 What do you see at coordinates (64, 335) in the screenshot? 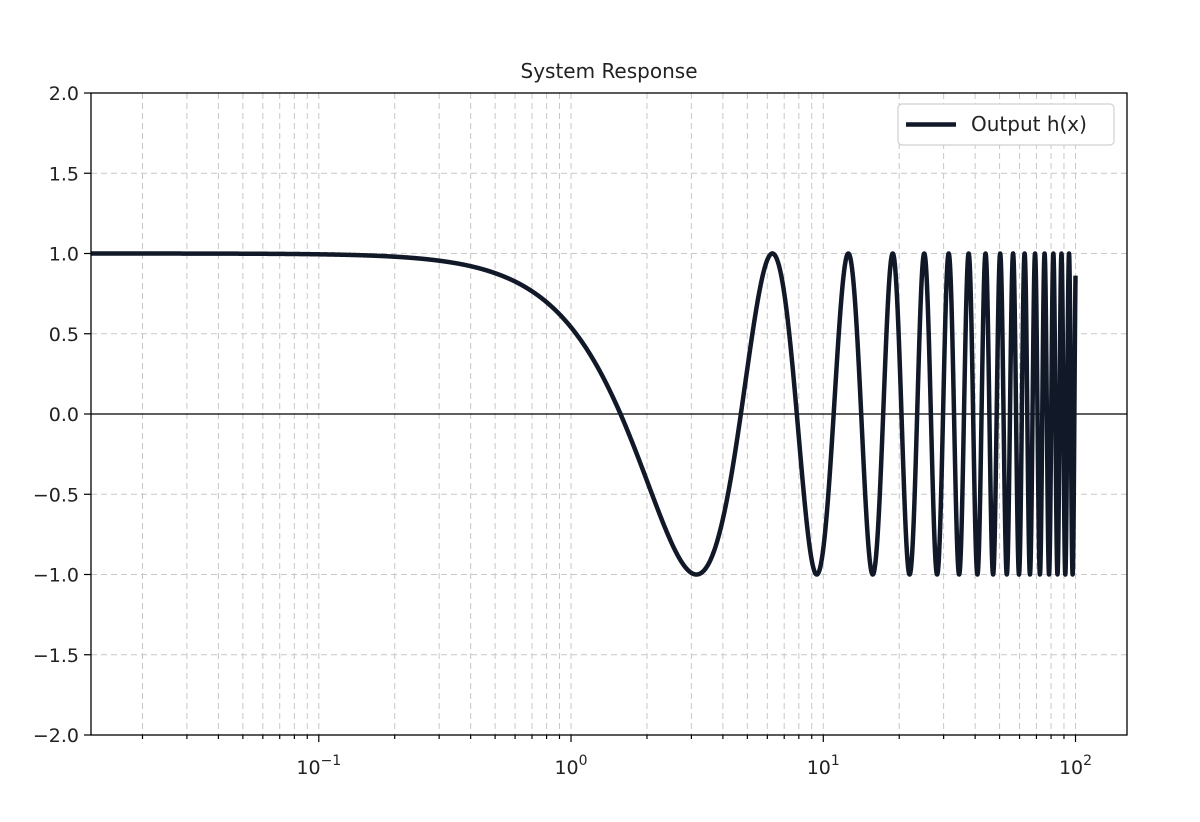
I see `y-tick-label: 0.5` at bounding box center [64, 335].